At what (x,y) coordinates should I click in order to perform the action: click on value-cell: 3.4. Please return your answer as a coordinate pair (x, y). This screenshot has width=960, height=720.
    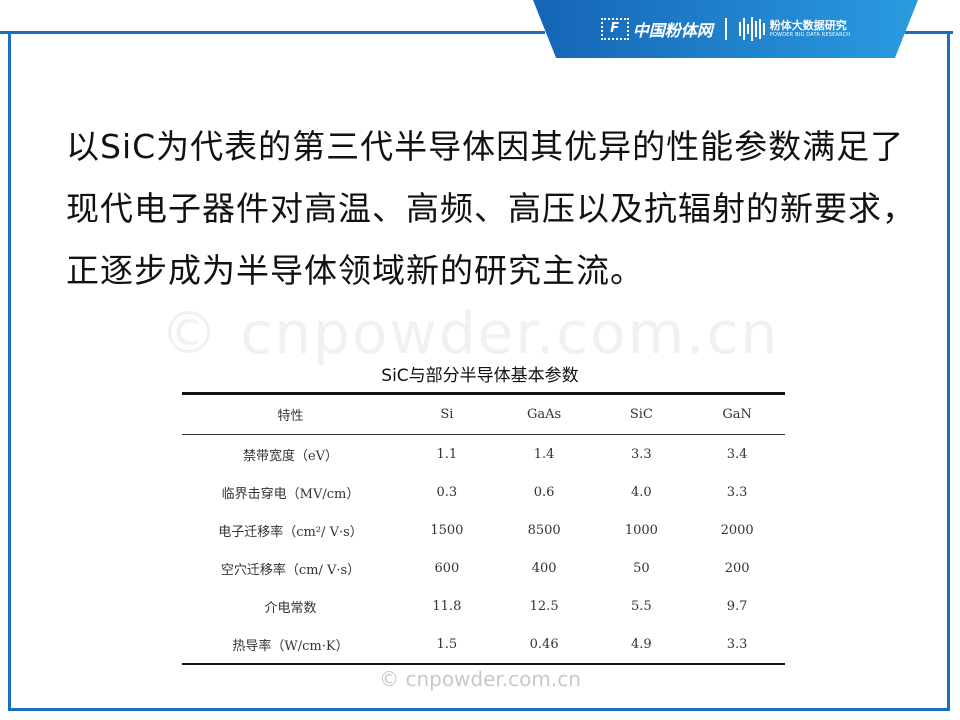
    Looking at the image, I should click on (737, 454).